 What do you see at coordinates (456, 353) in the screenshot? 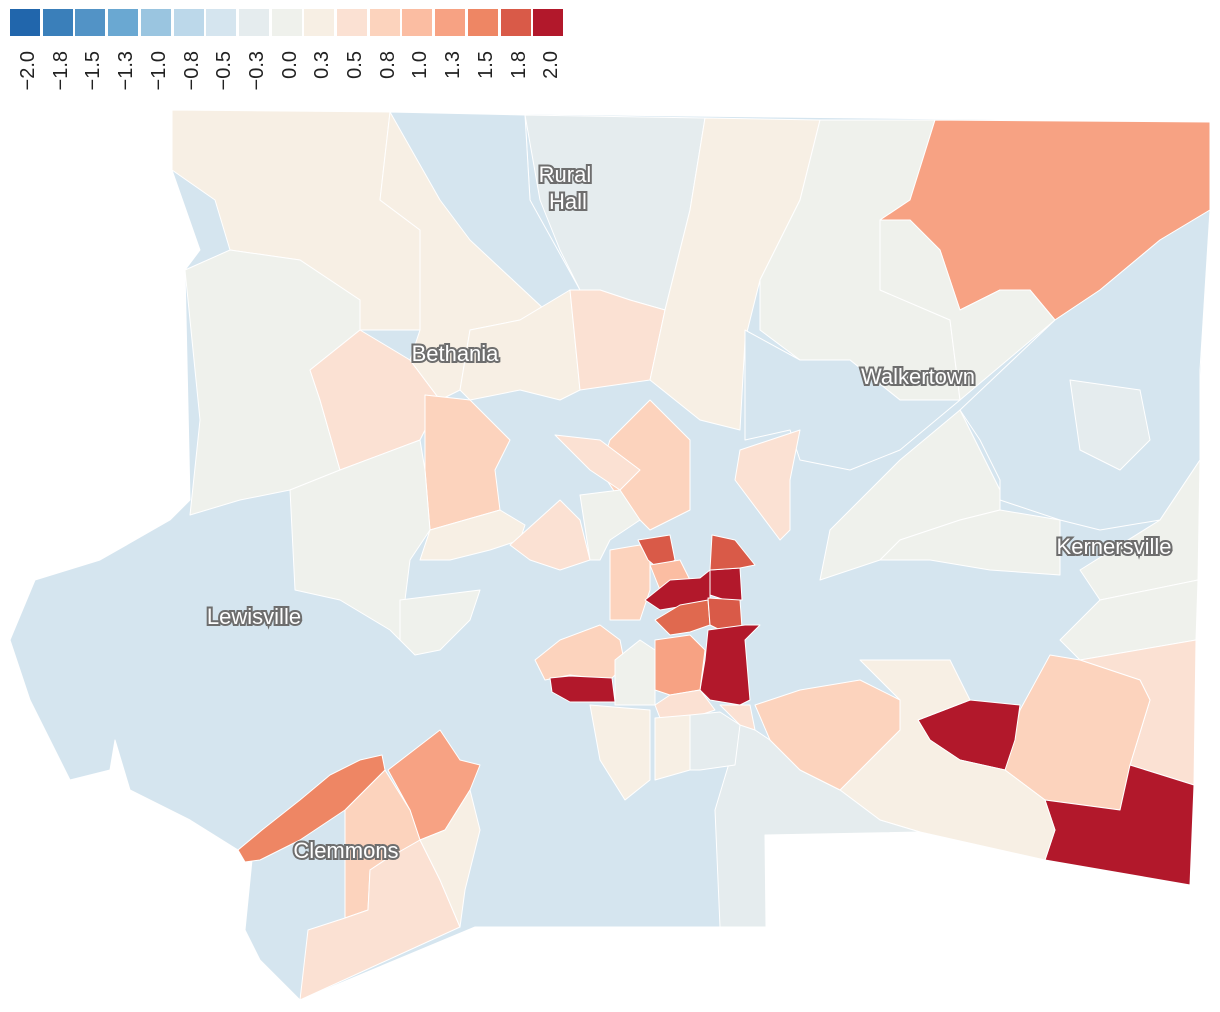
I see `place-label-bethania: Bethania` at bounding box center [456, 353].